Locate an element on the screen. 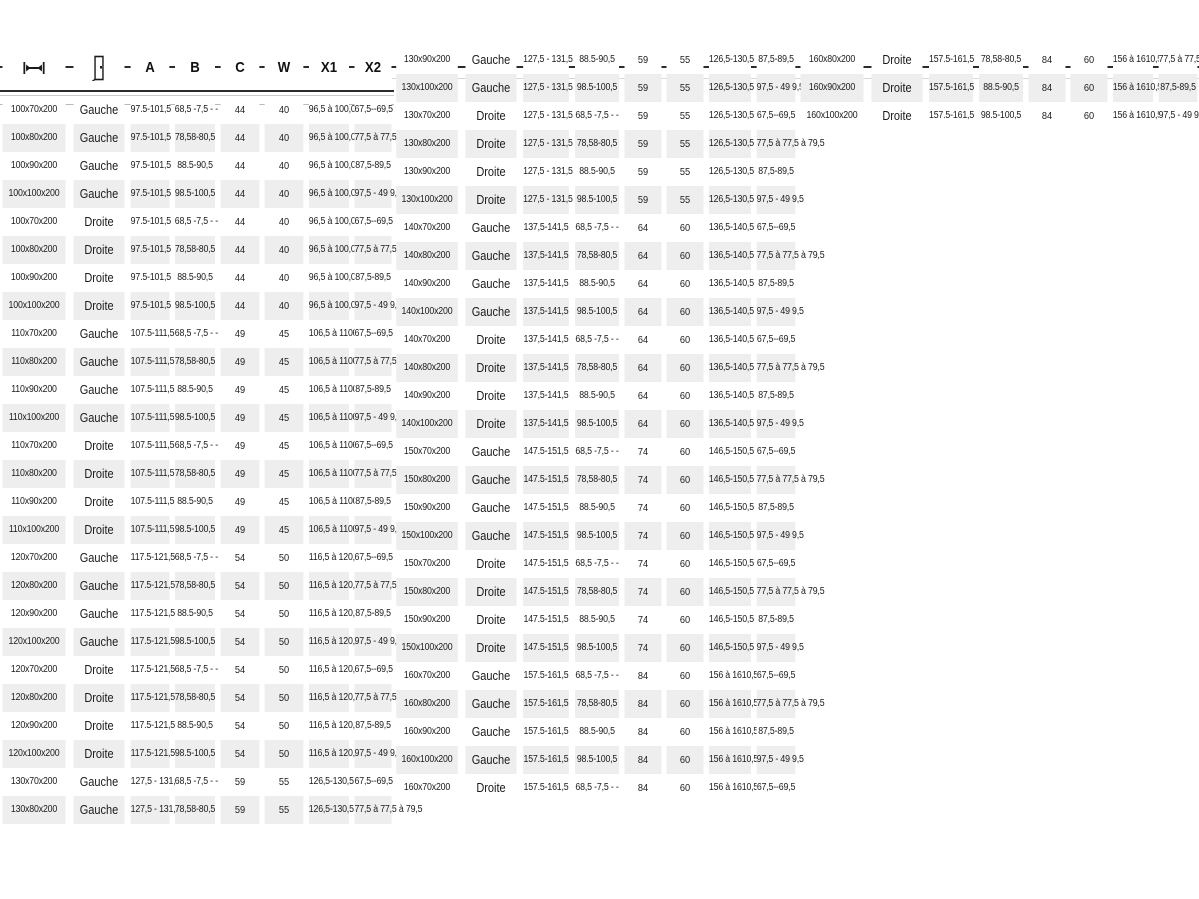 Image resolution: width=1199 pixels, height=899 pixels. cell-x1: 126,5-130,5 is located at coordinates (731, 88).